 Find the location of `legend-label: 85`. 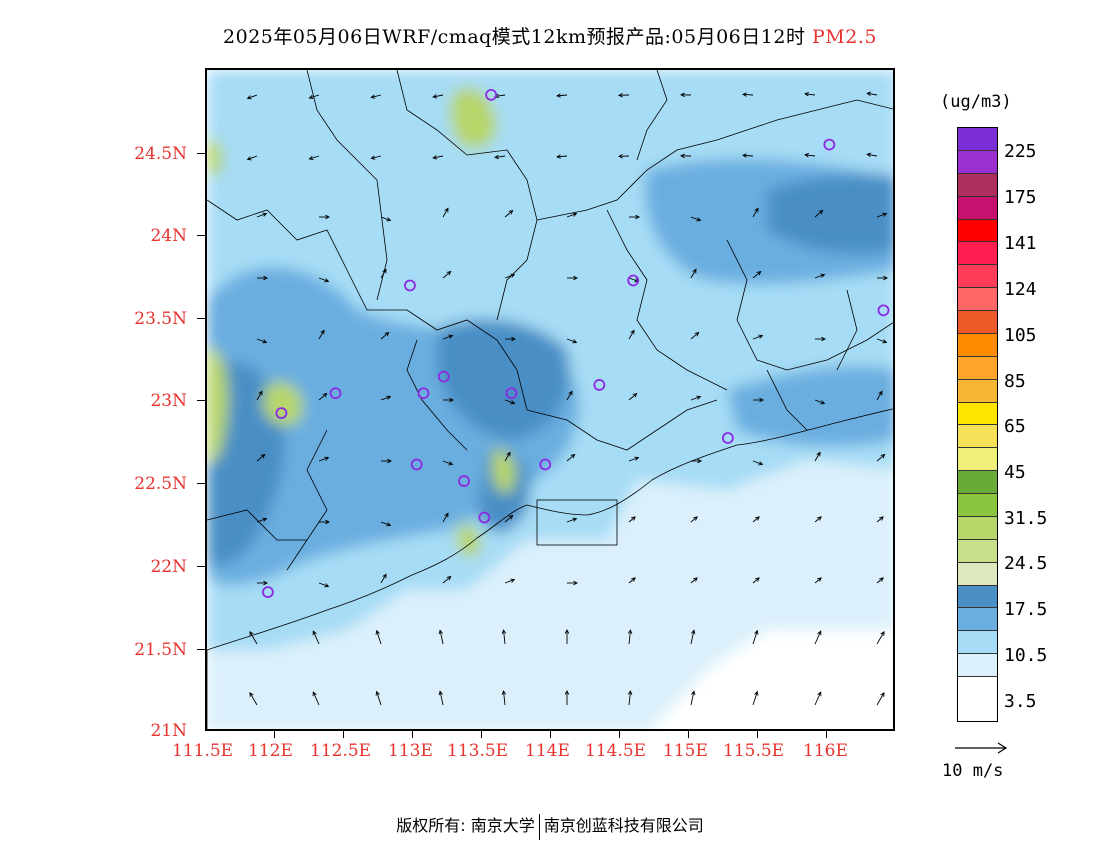

legend-label: 85 is located at coordinates (1015, 381).